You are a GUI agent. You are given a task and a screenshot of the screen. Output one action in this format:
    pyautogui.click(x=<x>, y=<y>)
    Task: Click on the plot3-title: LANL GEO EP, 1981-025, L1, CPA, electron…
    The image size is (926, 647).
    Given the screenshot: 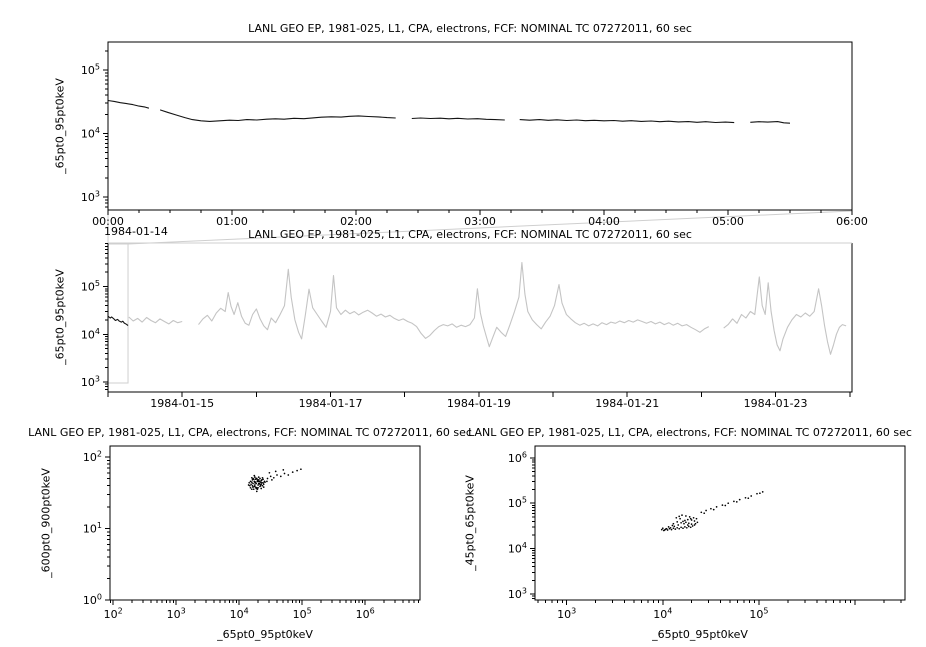 What is the action you would take?
    pyautogui.click(x=250, y=432)
    